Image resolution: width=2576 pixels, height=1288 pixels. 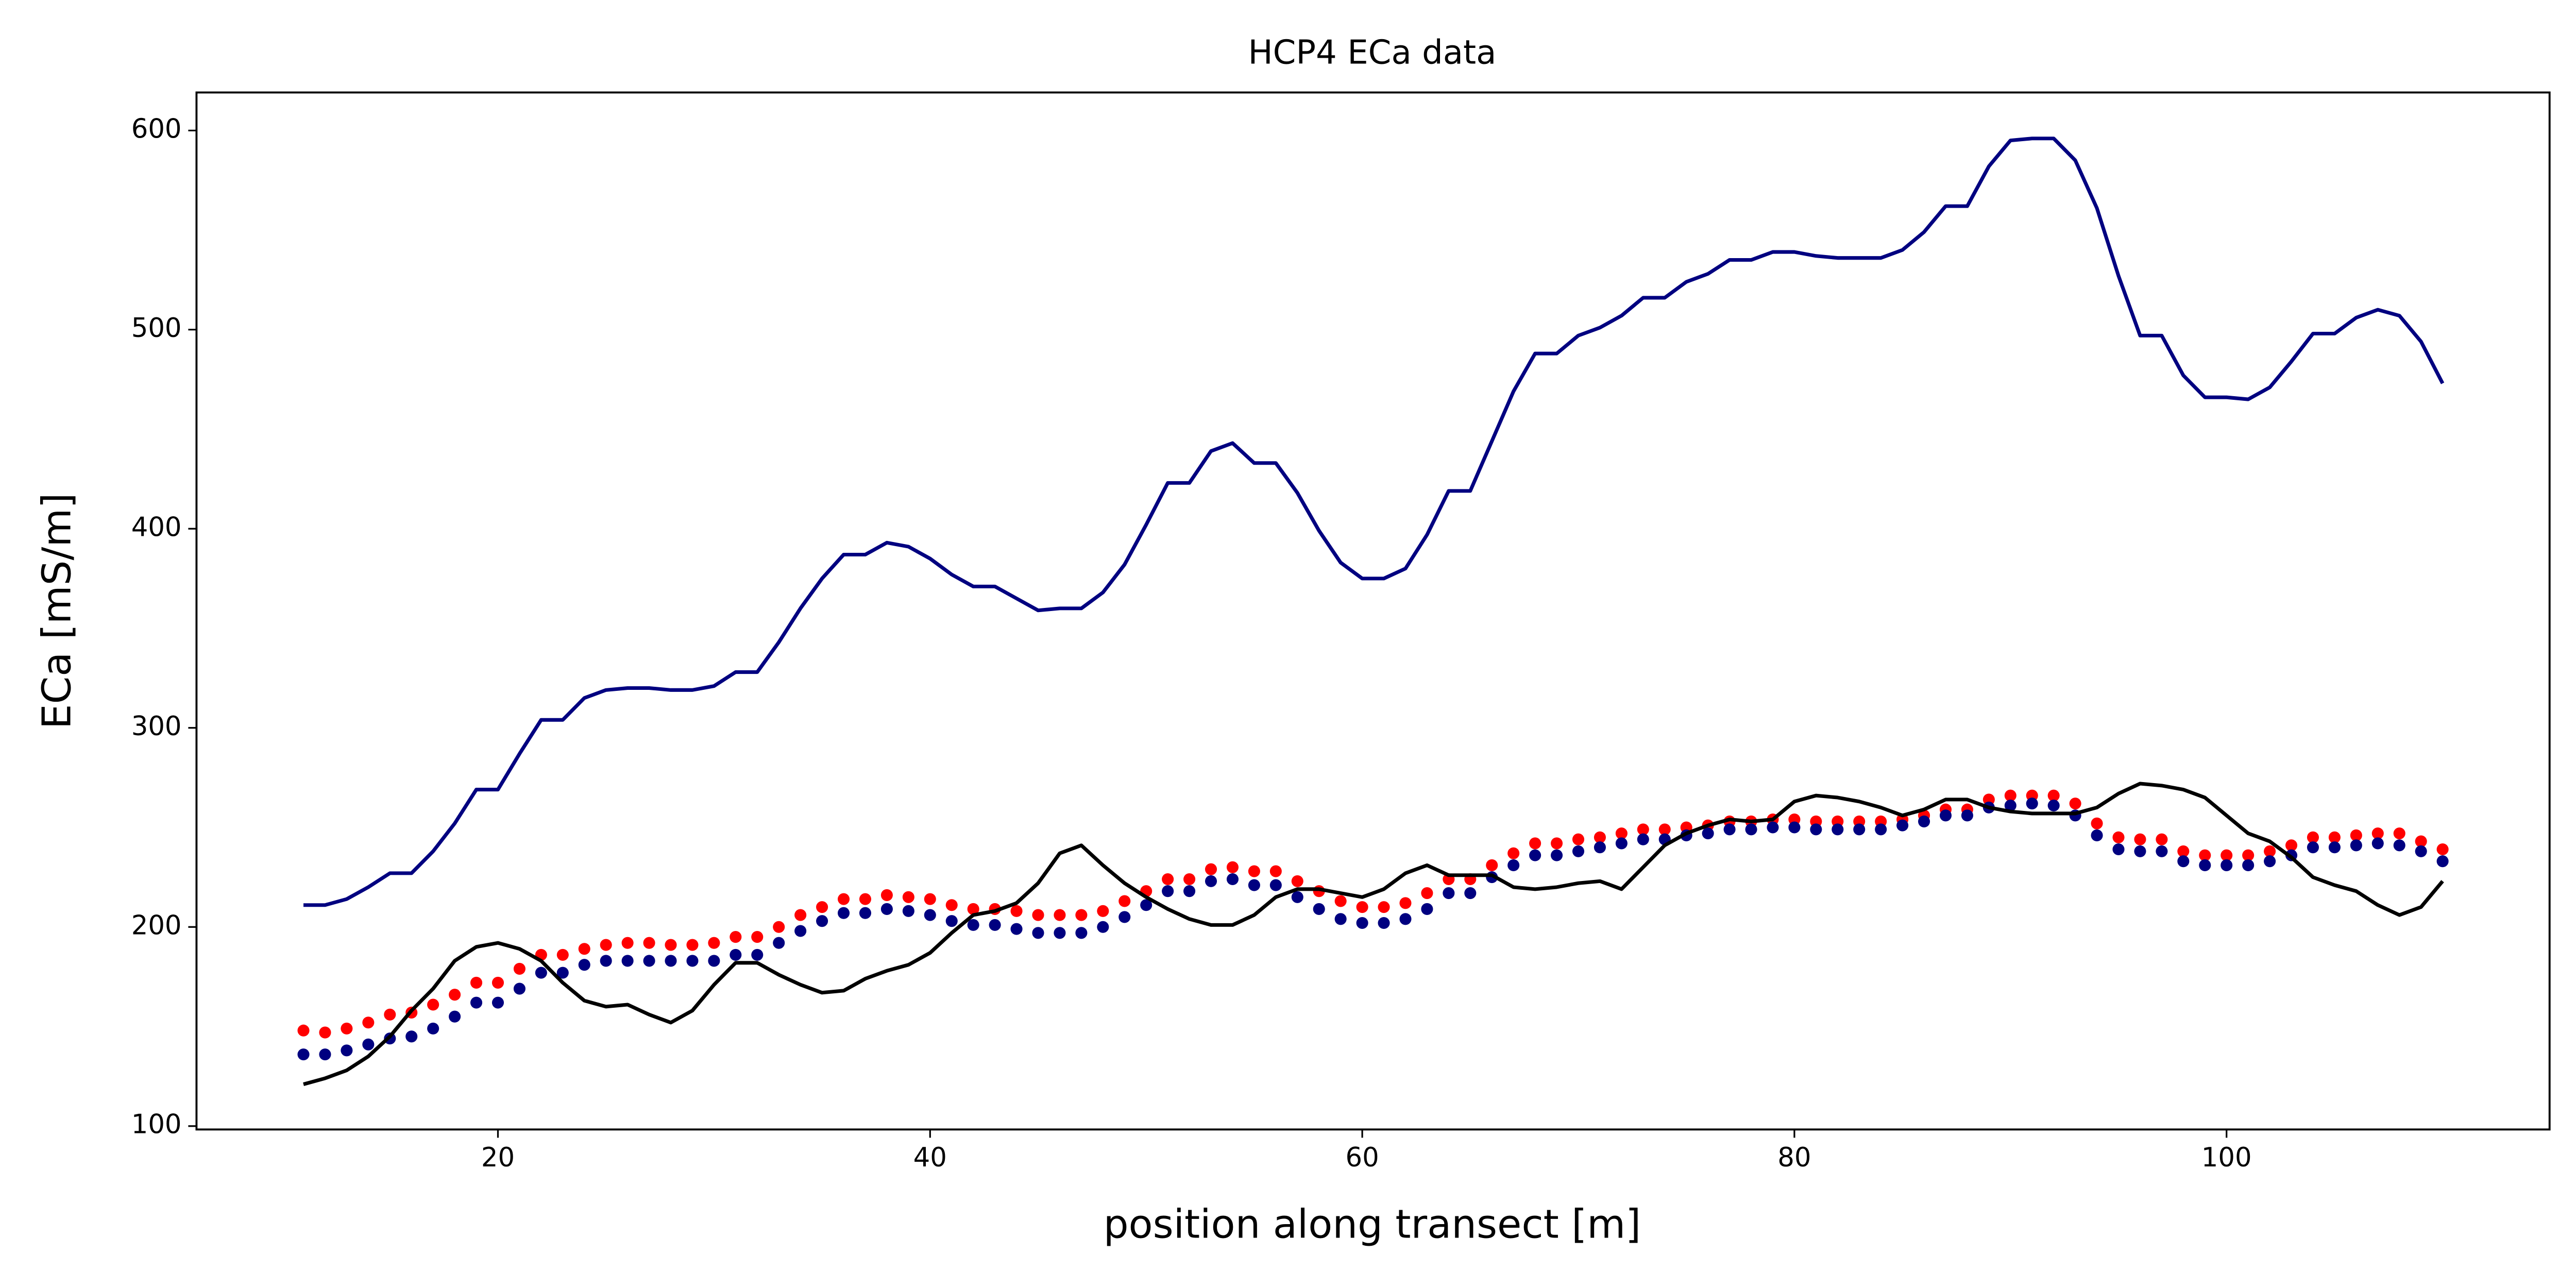 What do you see at coordinates (498, 1157) in the screenshot?
I see `x-tick-label: 20` at bounding box center [498, 1157].